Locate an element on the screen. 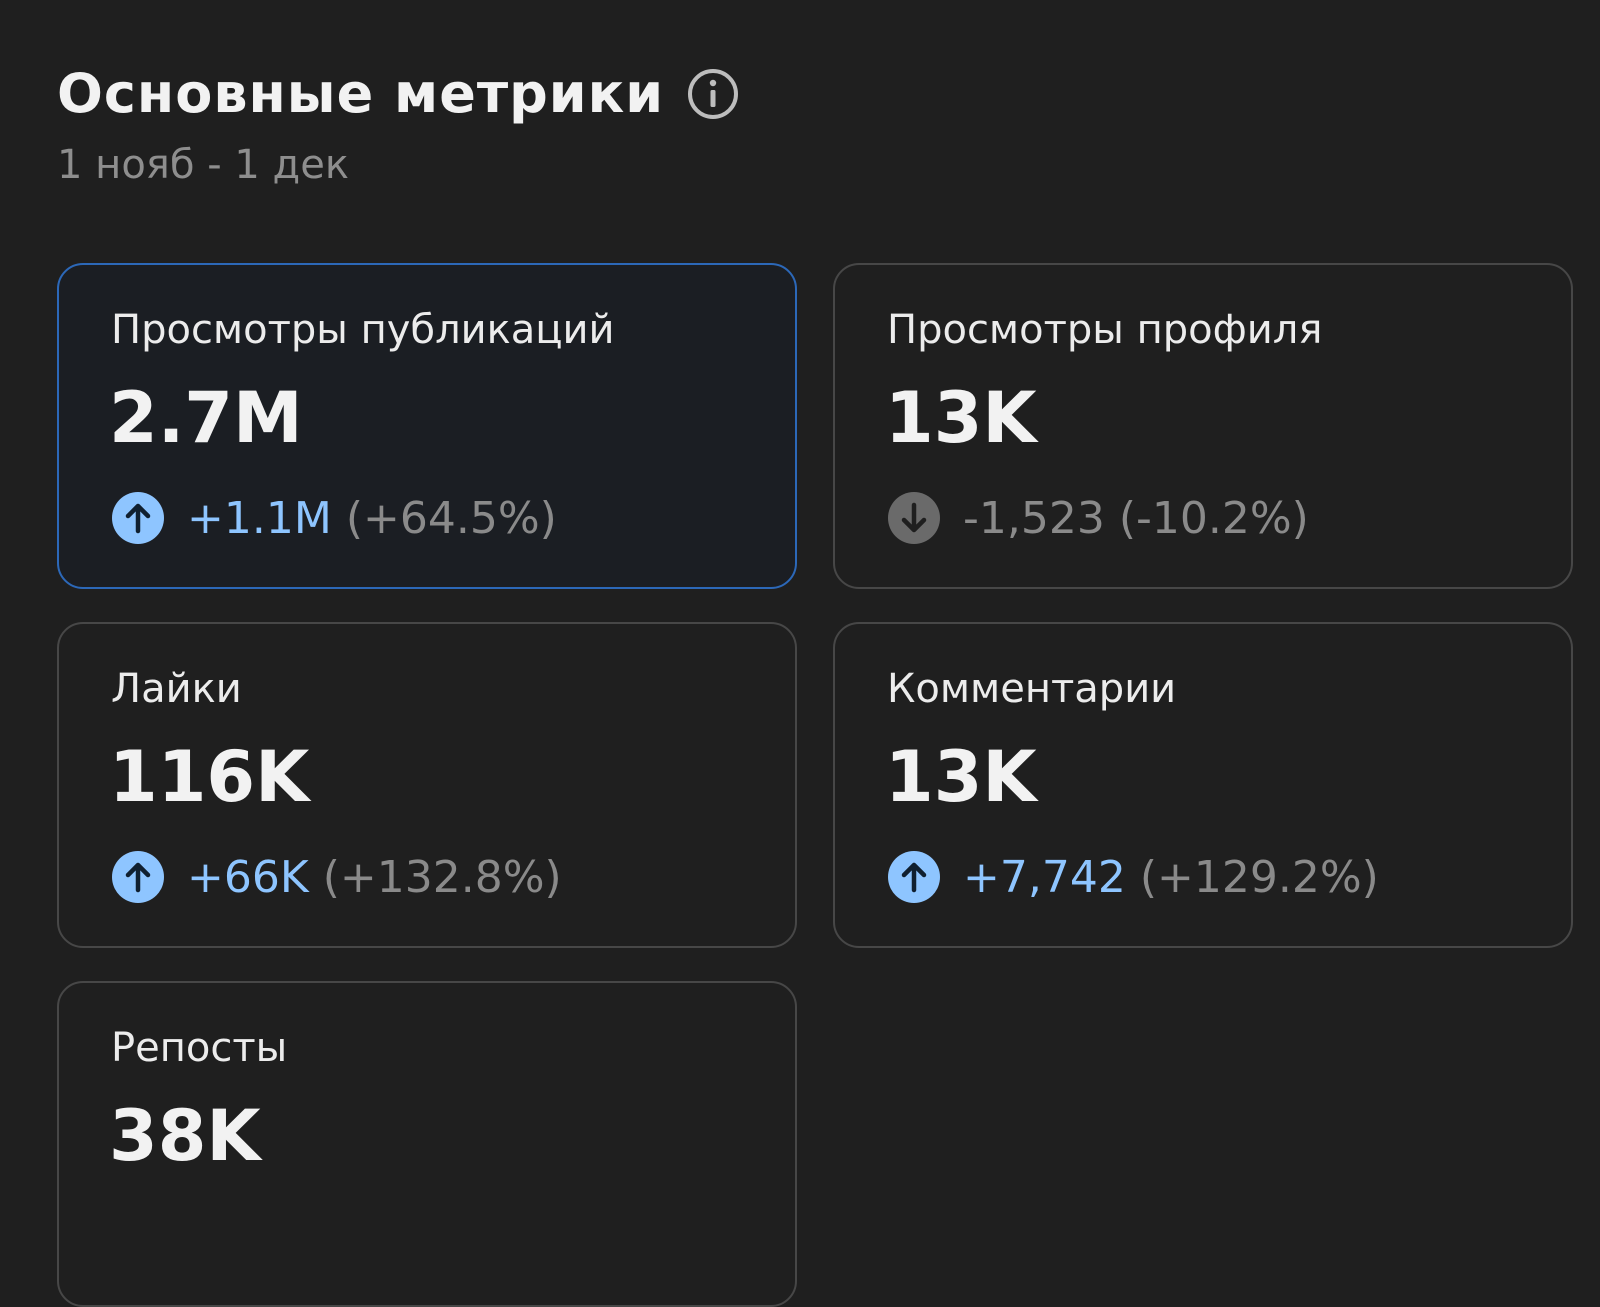  metric-value: 116K is located at coordinates (209, 777).